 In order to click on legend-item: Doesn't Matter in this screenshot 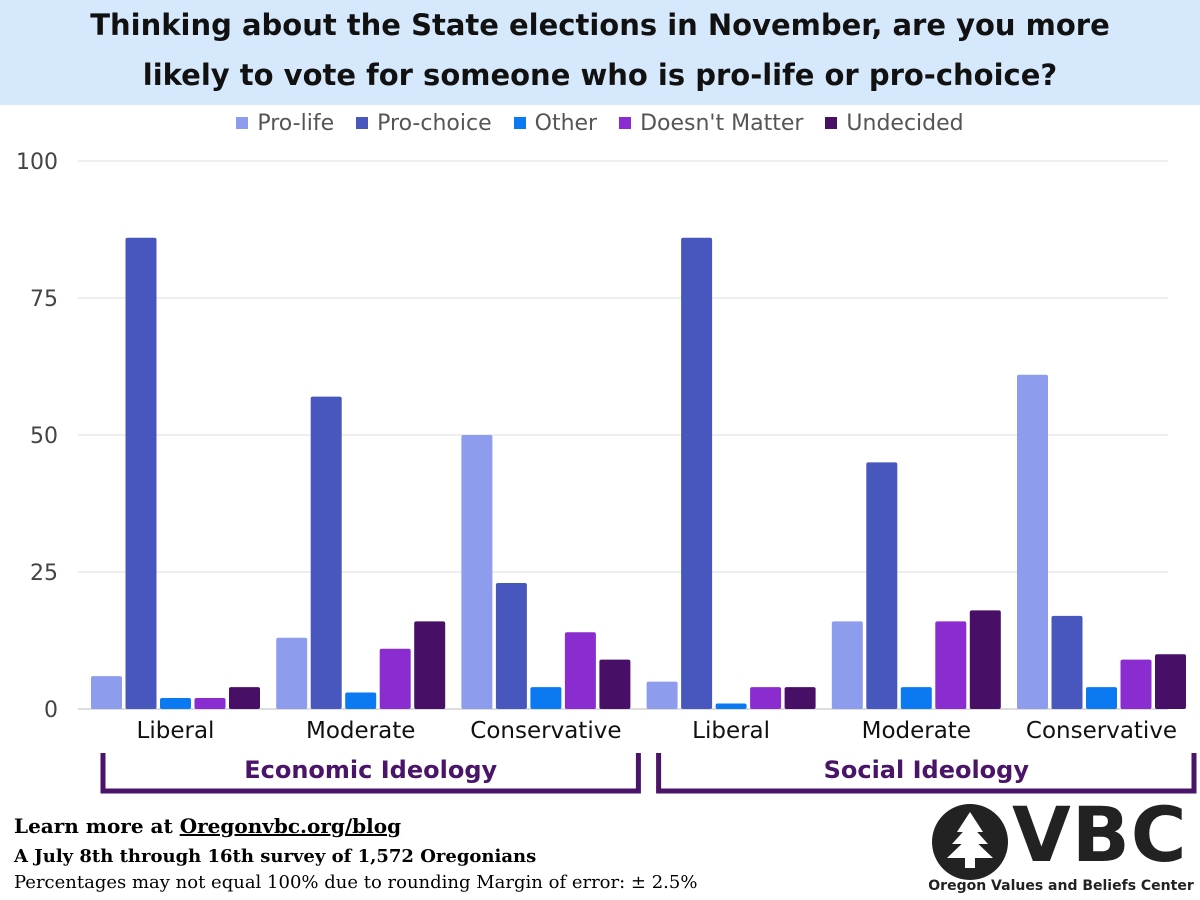, I will do `click(711, 123)`.